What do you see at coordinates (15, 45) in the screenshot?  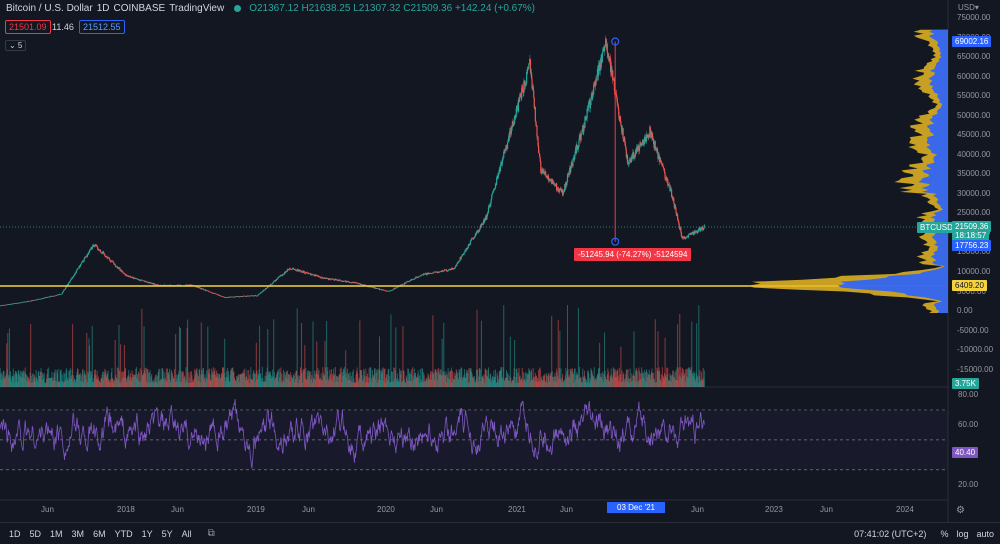 I see `indicators-toggle: ⌄ 5` at bounding box center [15, 45].